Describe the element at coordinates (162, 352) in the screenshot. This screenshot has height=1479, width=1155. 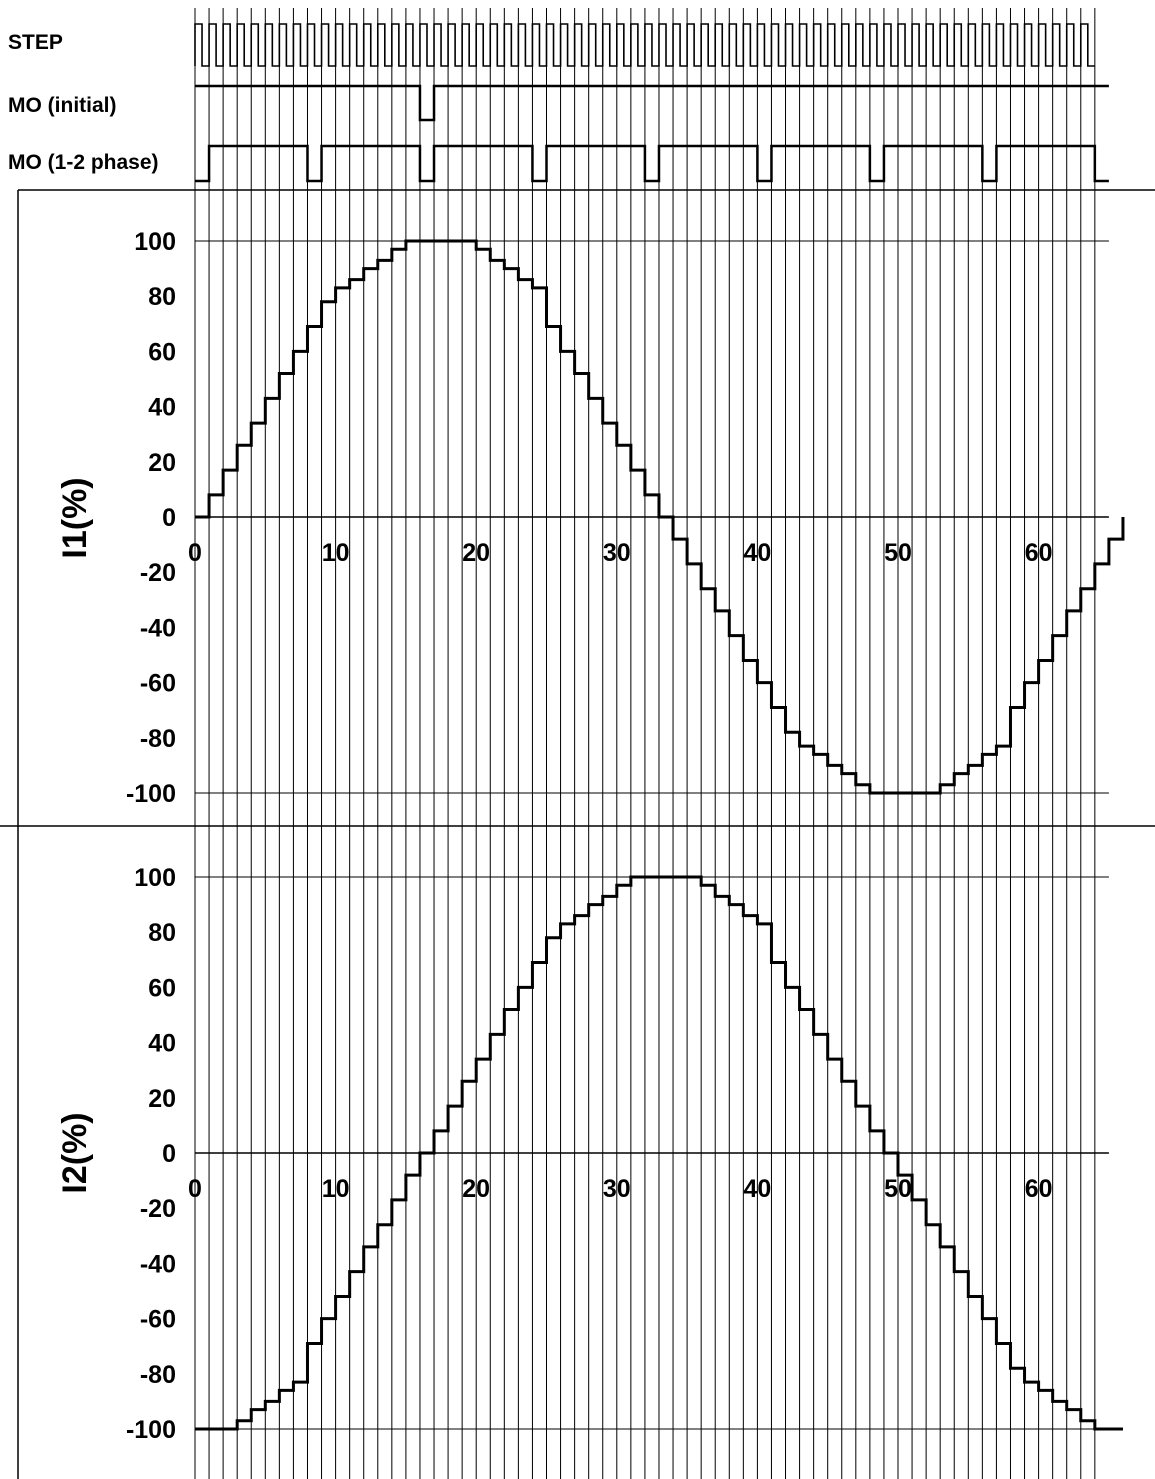
I see `i1-y-tick-label: 60` at that location.